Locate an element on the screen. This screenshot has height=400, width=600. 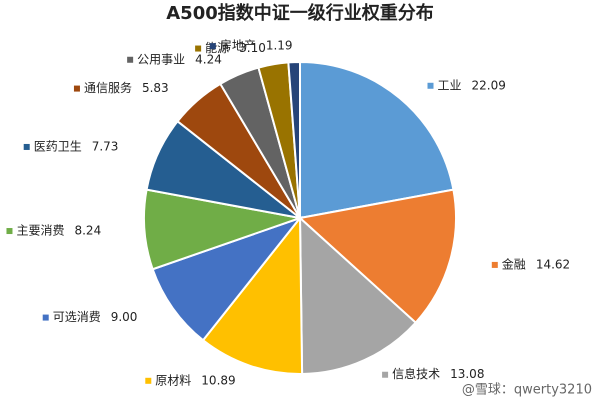
data-label-value: 13.08 is located at coordinates (467, 374).